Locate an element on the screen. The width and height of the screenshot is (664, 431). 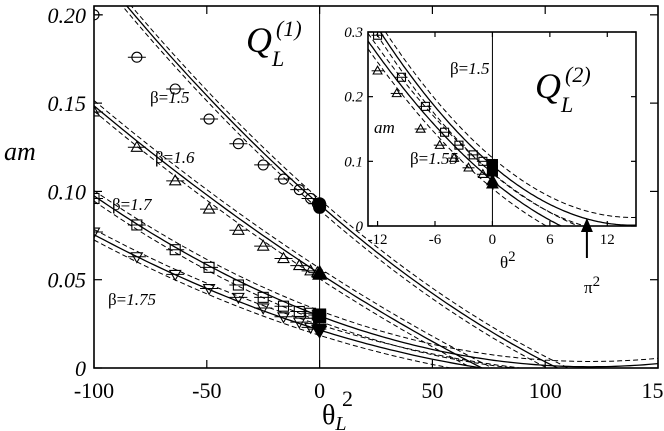
inset-label-beta-1-5: β=1.5 is located at coordinates (470, 68).